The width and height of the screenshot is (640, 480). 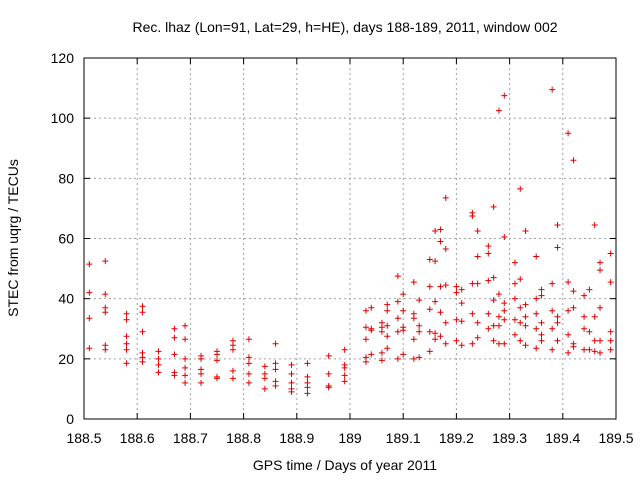 I want to click on y-tick-label: 40, so click(x=66, y=299).